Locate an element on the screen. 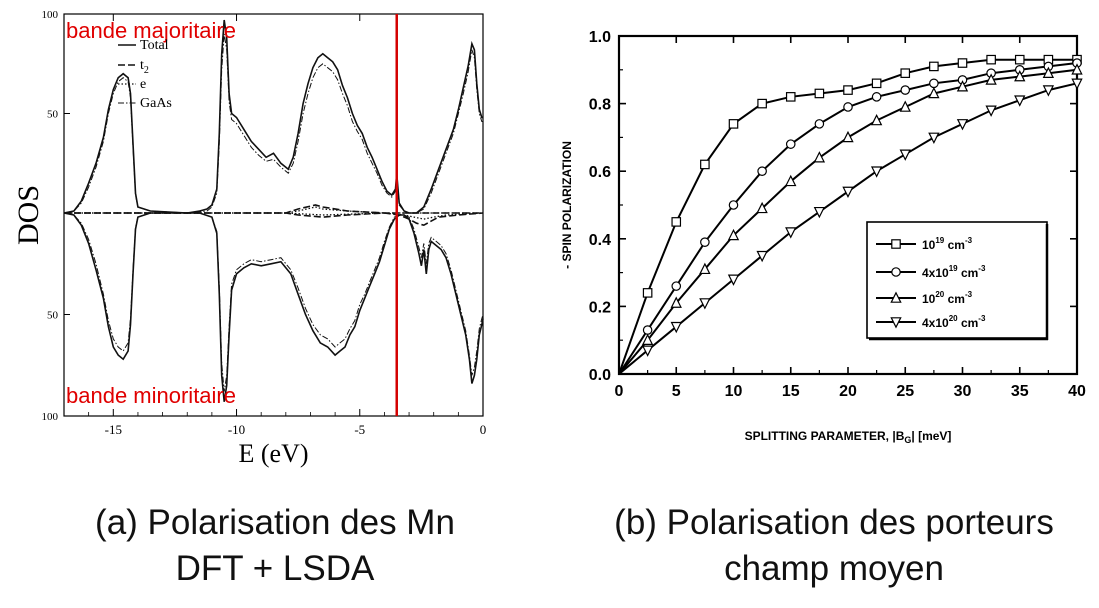 The height and width of the screenshot is (608, 1099). spin-xtick-label: 15 is located at coordinates (791, 391).